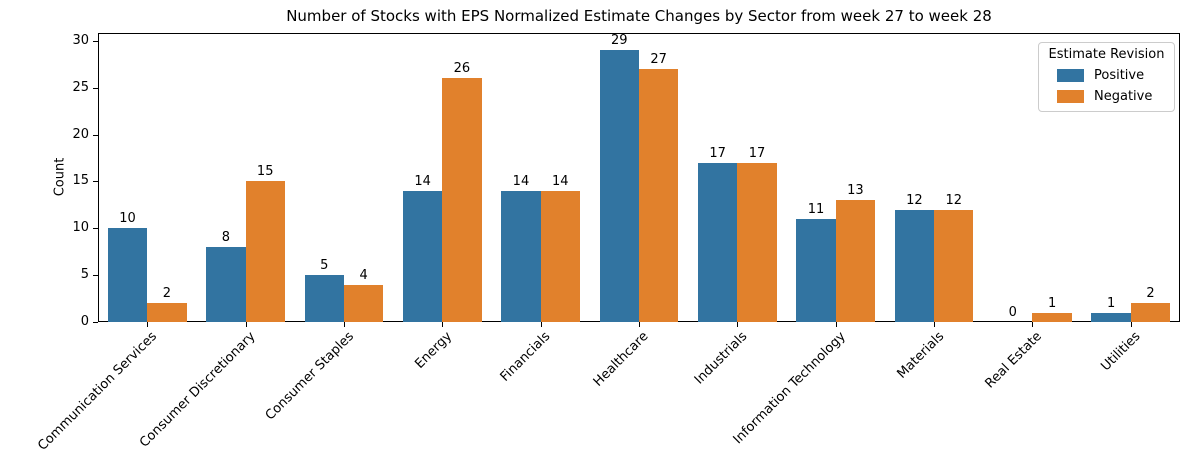 This screenshot has width=1188, height=462. What do you see at coordinates (619, 41) in the screenshot?
I see `bar-value-label: 29` at bounding box center [619, 41].